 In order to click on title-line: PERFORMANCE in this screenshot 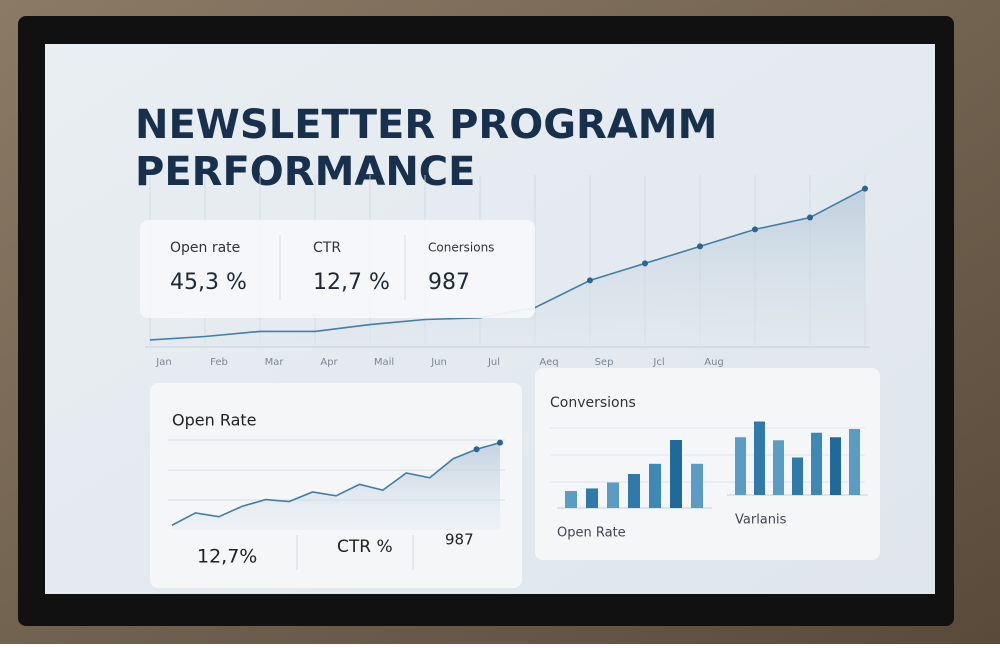, I will do `click(305, 172)`.